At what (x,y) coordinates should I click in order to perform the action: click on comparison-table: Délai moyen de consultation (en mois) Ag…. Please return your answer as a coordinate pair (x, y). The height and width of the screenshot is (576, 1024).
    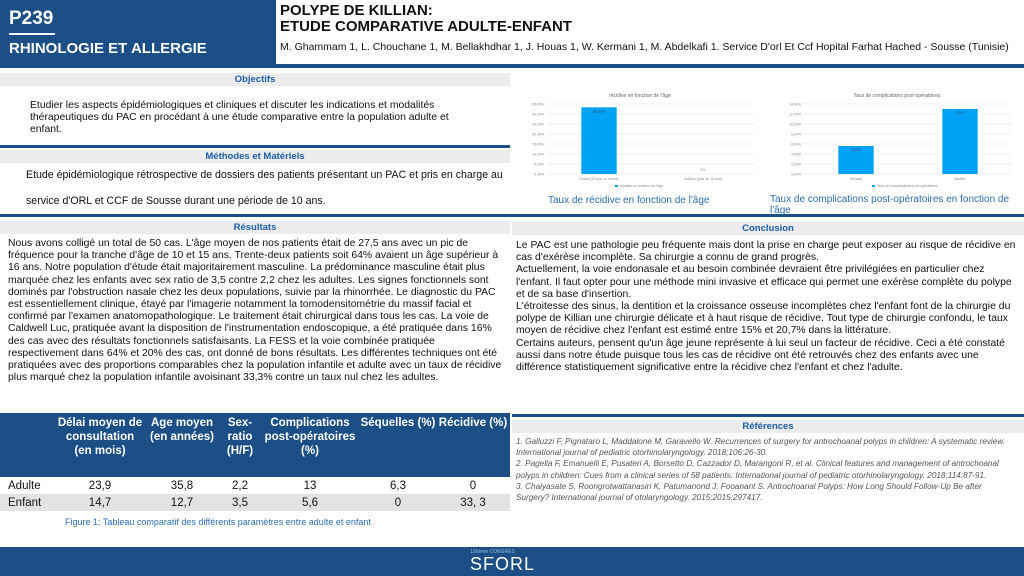
    Looking at the image, I should click on (255, 462).